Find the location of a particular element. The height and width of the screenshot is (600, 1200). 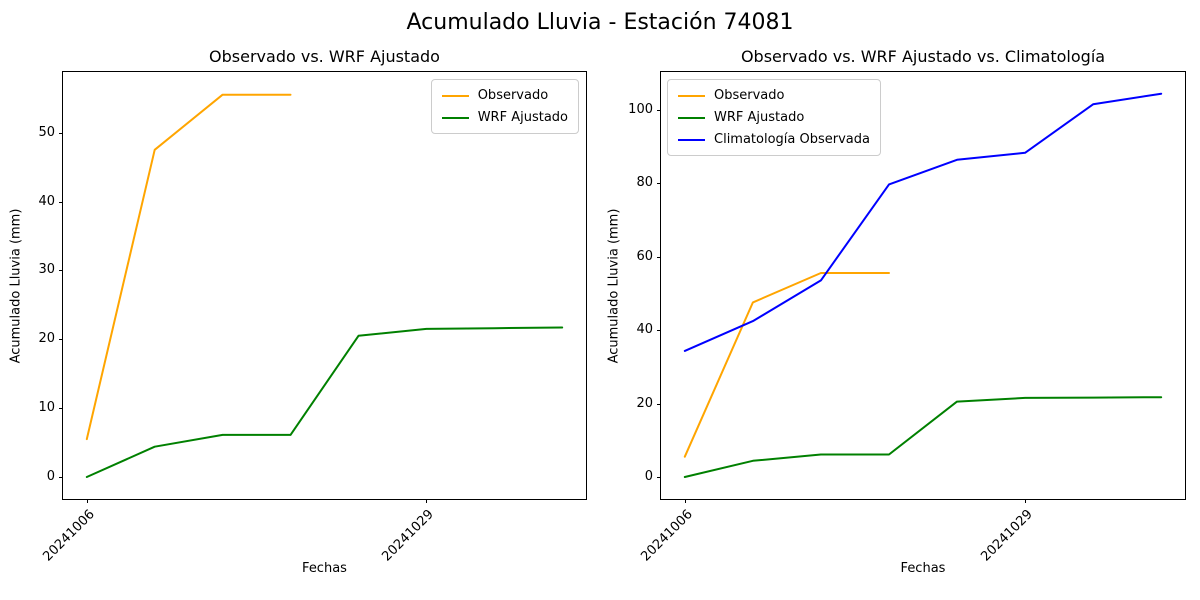

figure-title: Acumulado Lluvia - Estación 74081 is located at coordinates (600, 22).